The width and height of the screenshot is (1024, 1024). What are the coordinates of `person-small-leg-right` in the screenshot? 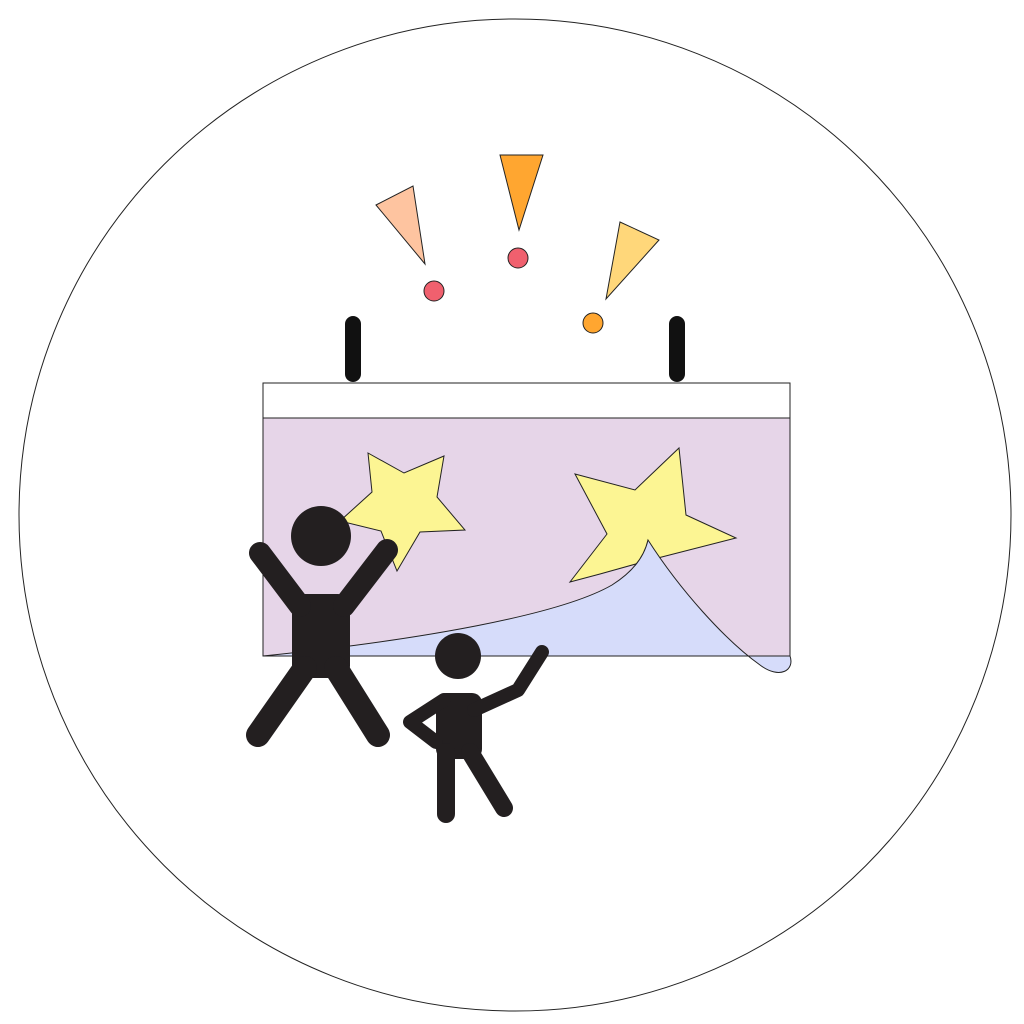 It's located at (487, 780).